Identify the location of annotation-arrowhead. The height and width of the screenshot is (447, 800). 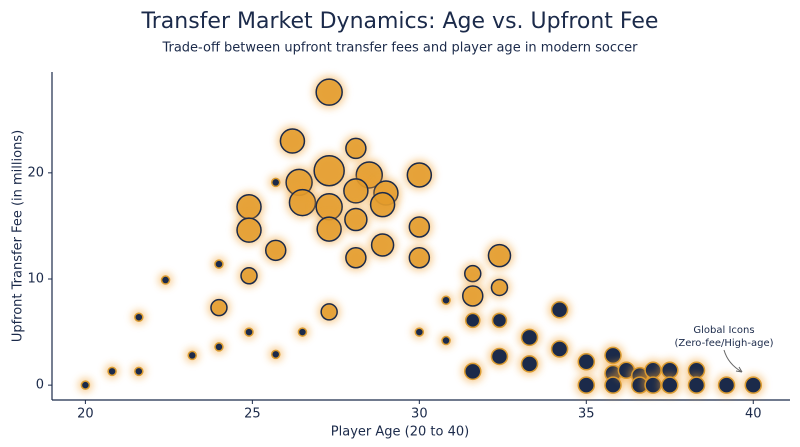
(739, 369).